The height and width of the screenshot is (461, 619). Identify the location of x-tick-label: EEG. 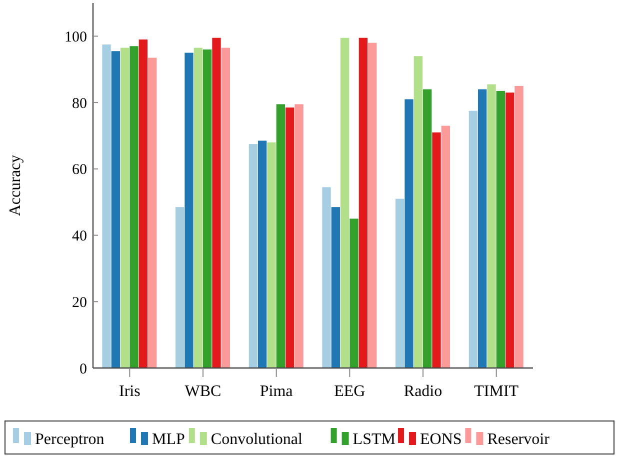
(350, 391).